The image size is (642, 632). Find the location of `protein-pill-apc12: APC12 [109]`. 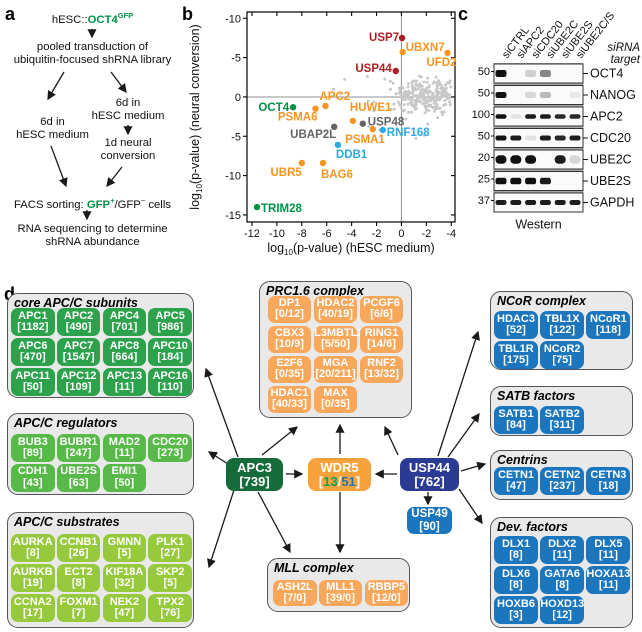

protein-pill-apc12: APC12 [109] is located at coordinates (78, 382).